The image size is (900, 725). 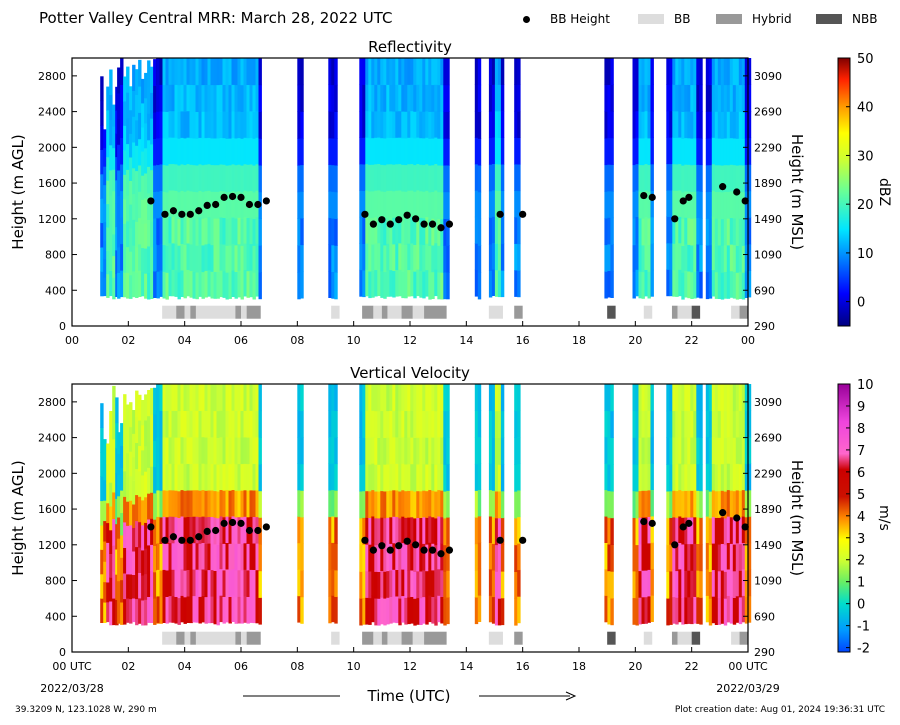 I want to click on bb-height-point, so click(x=232, y=522).